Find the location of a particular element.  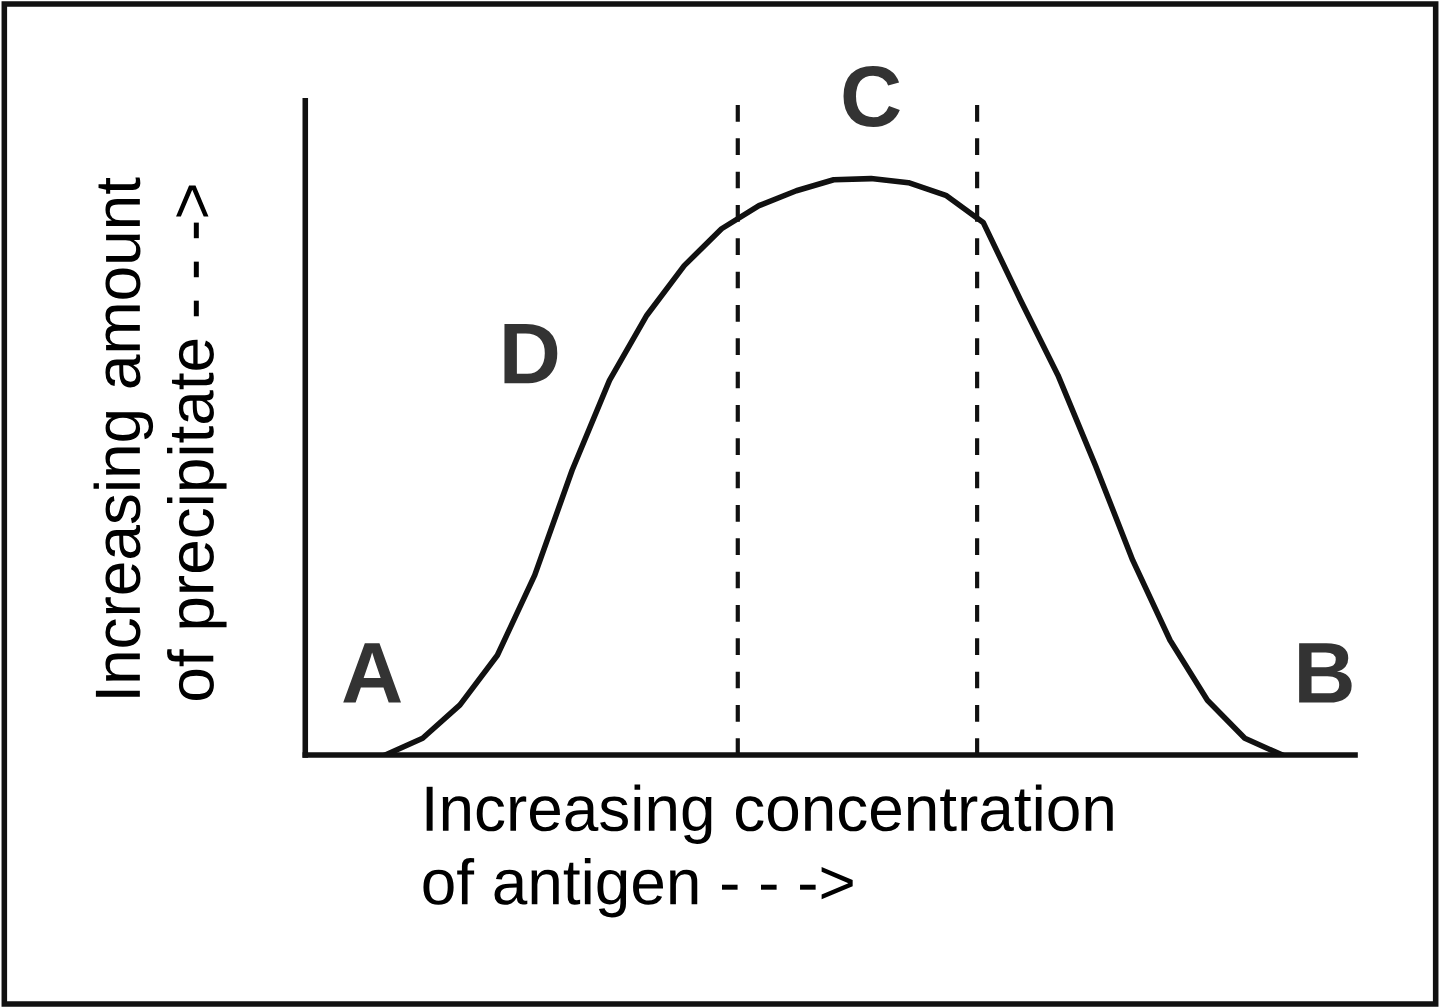

annotation: A is located at coordinates (372, 673).